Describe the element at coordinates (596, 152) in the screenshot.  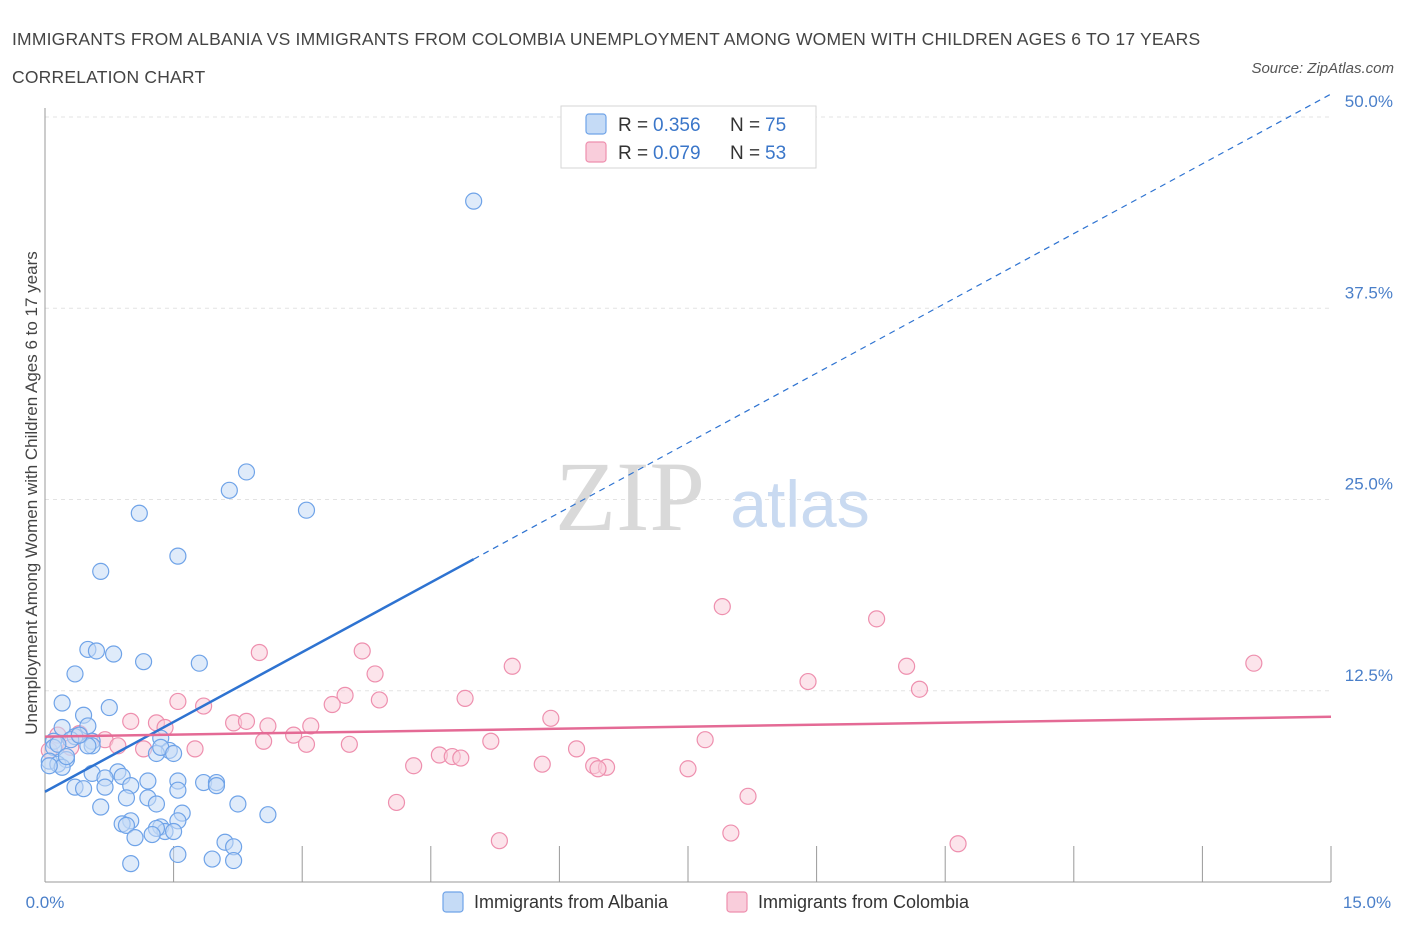
I see `colombia-swatch` at that location.